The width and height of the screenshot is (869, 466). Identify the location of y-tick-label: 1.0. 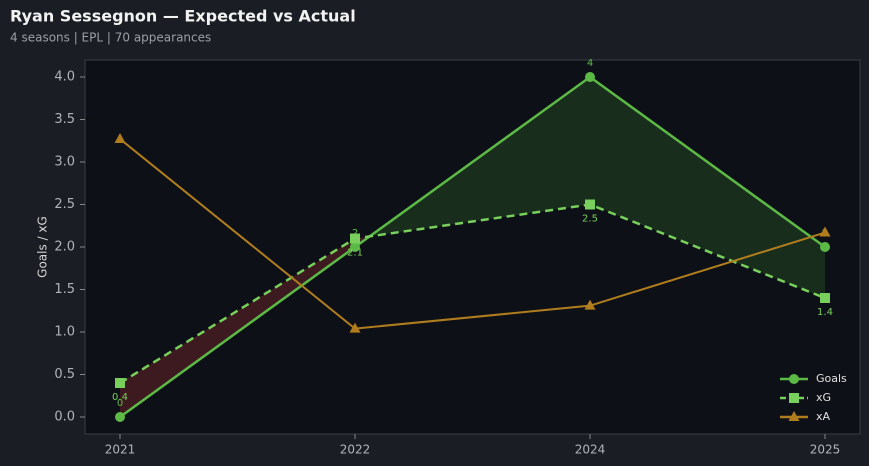
(64, 332).